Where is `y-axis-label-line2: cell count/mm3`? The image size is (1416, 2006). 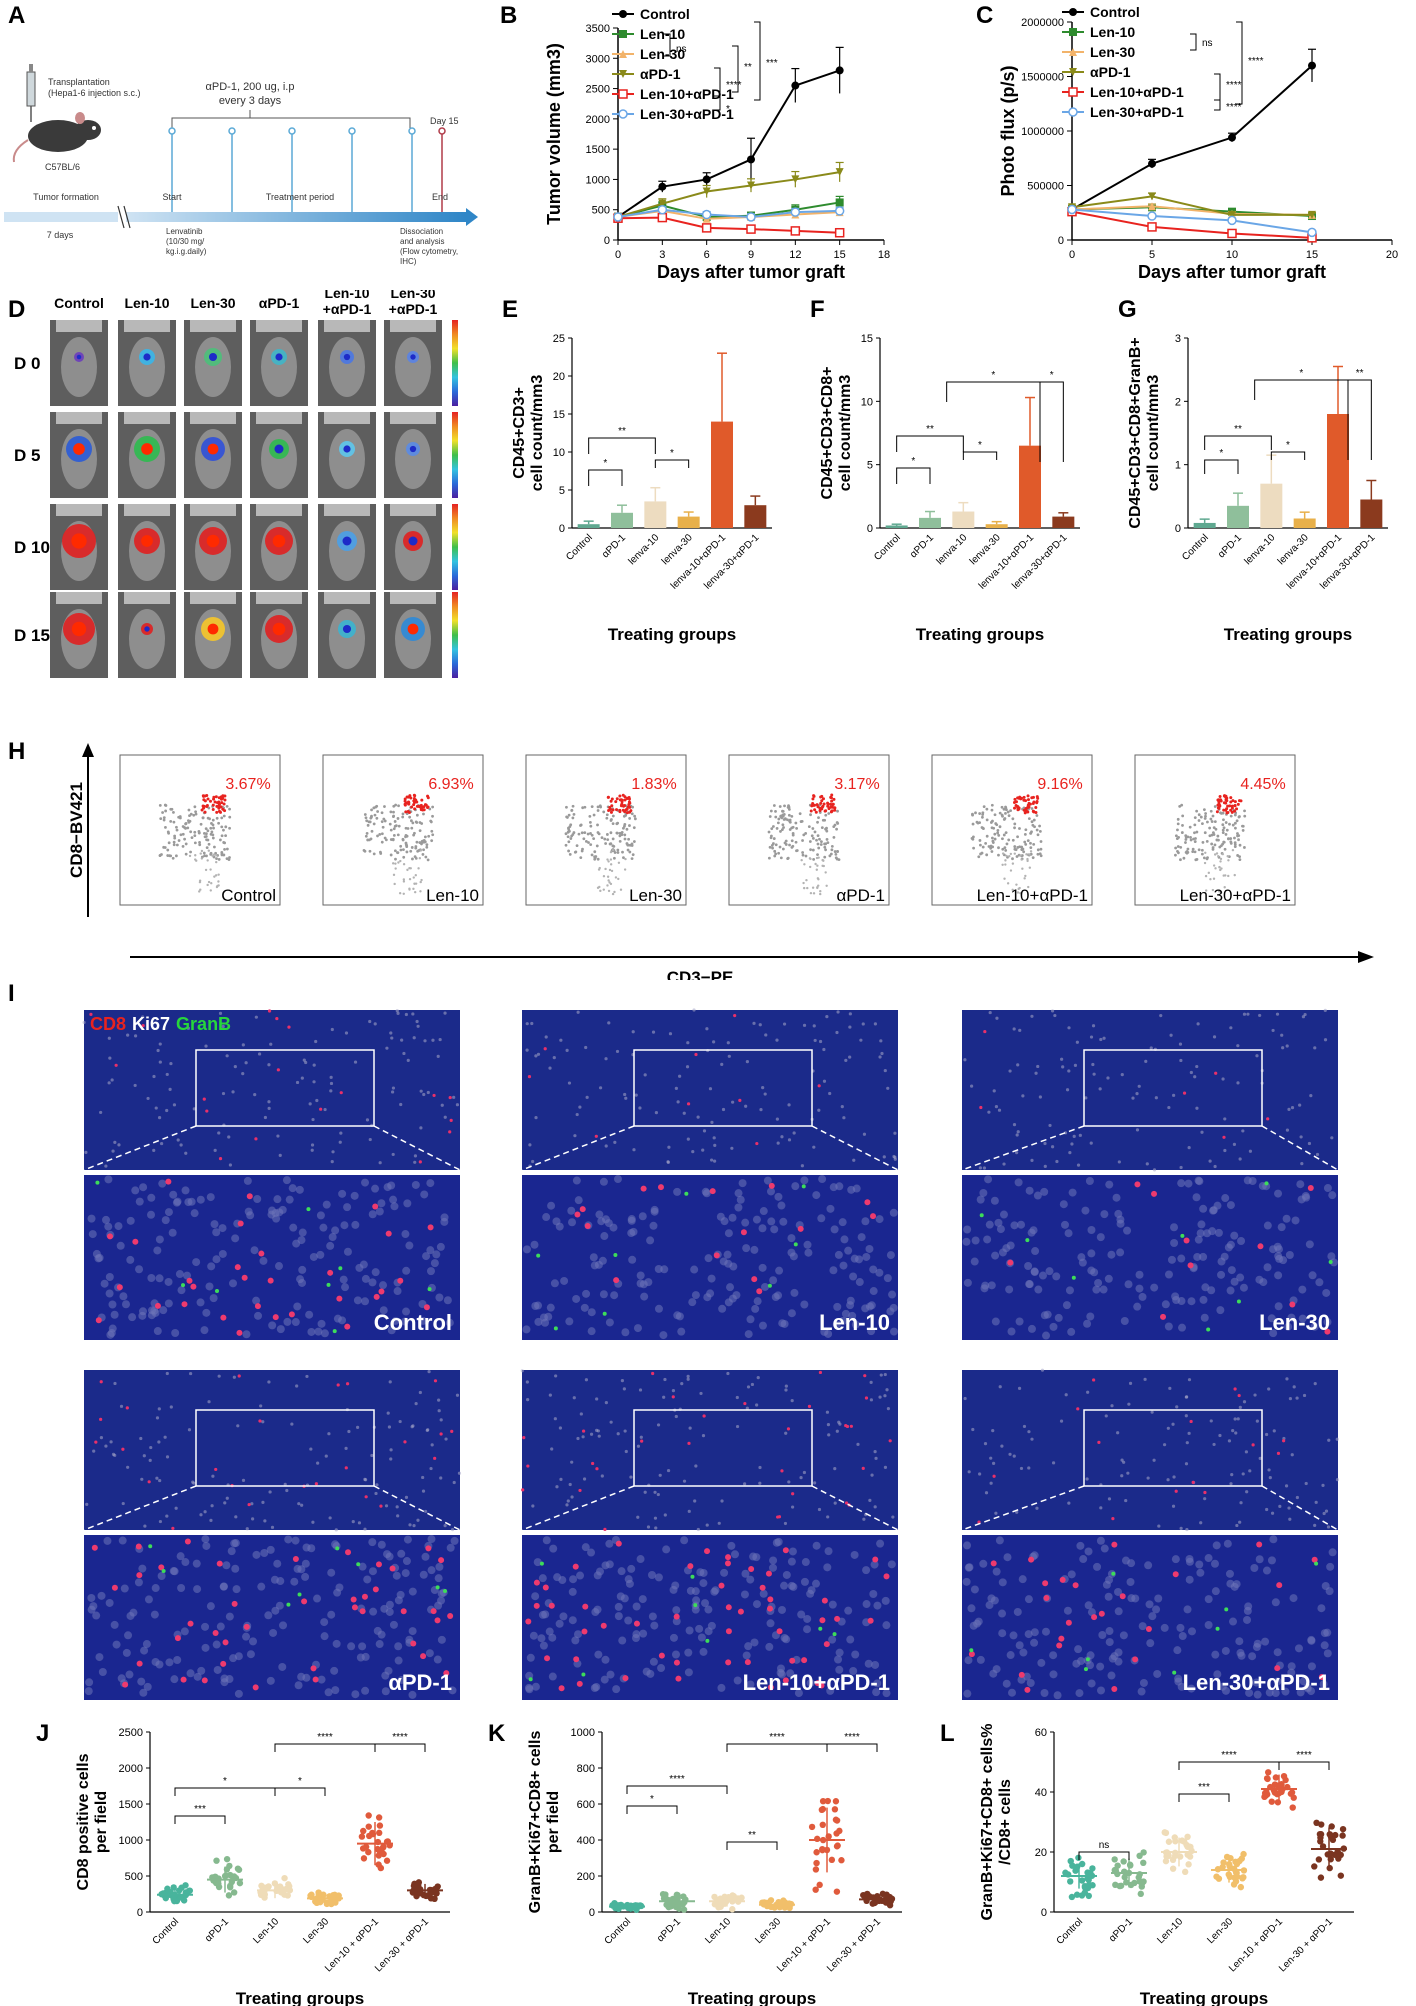
y-axis-label-line2: cell count/mm3 is located at coordinates (845, 433).